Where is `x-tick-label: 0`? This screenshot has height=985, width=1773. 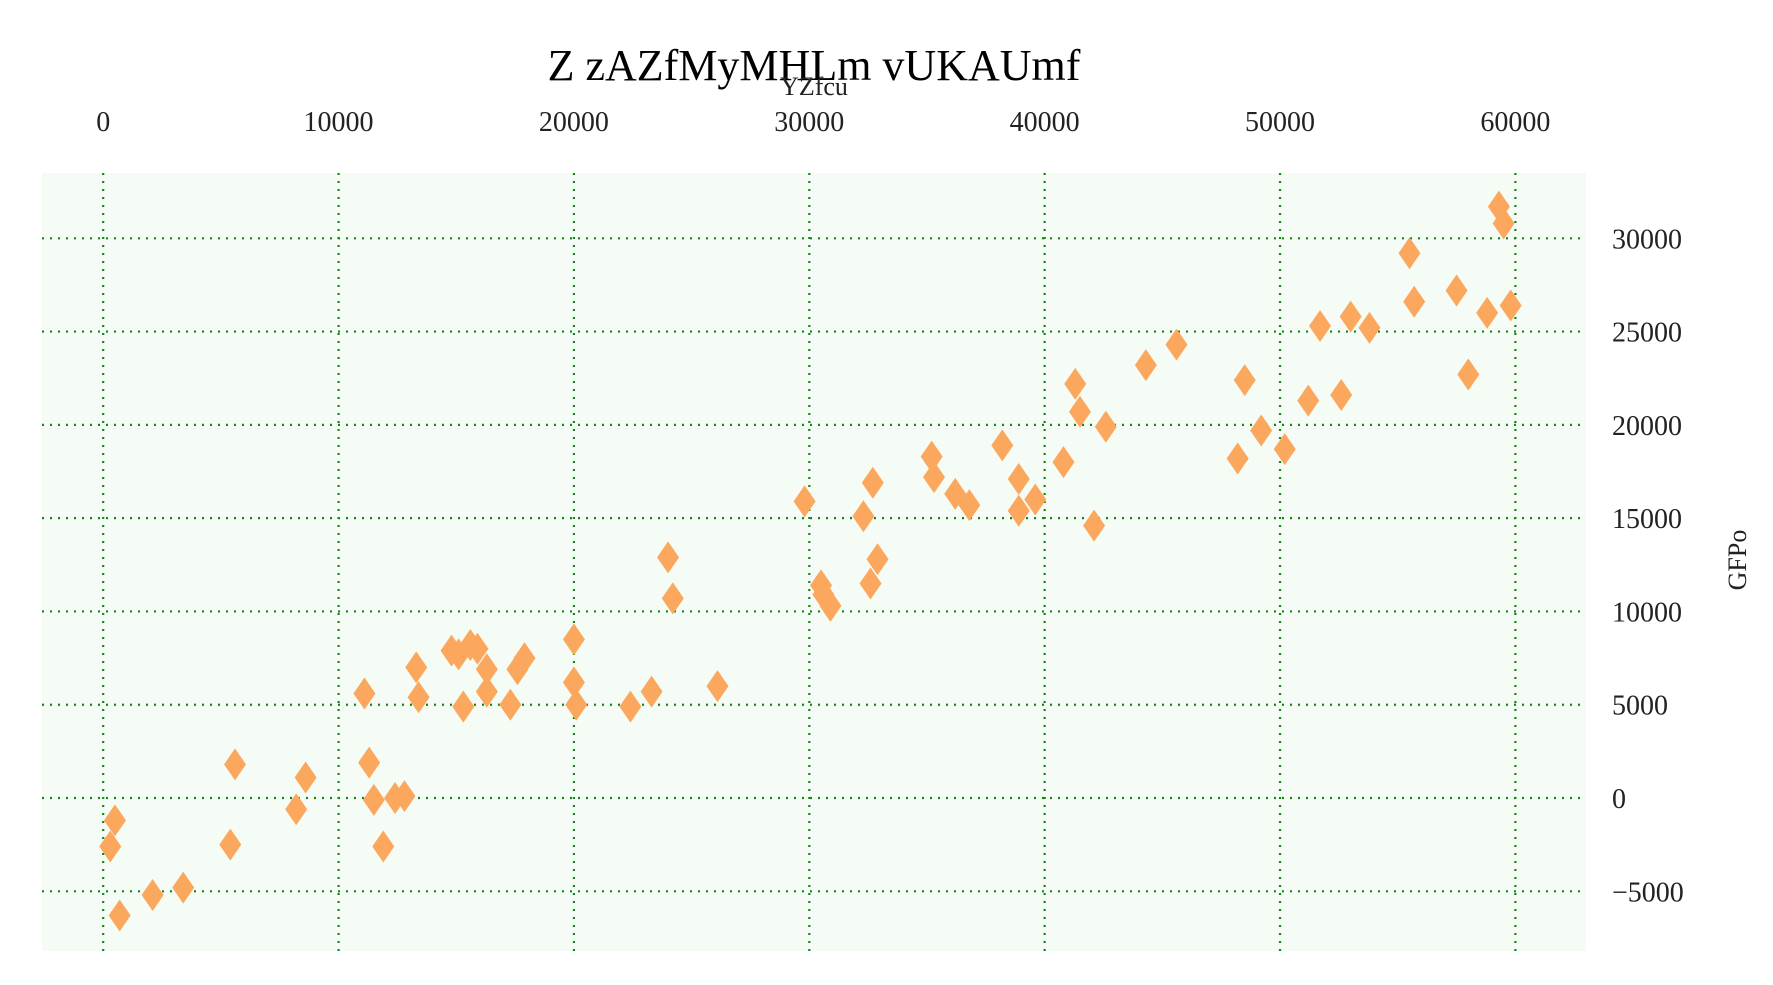
x-tick-label: 0 is located at coordinates (103, 122).